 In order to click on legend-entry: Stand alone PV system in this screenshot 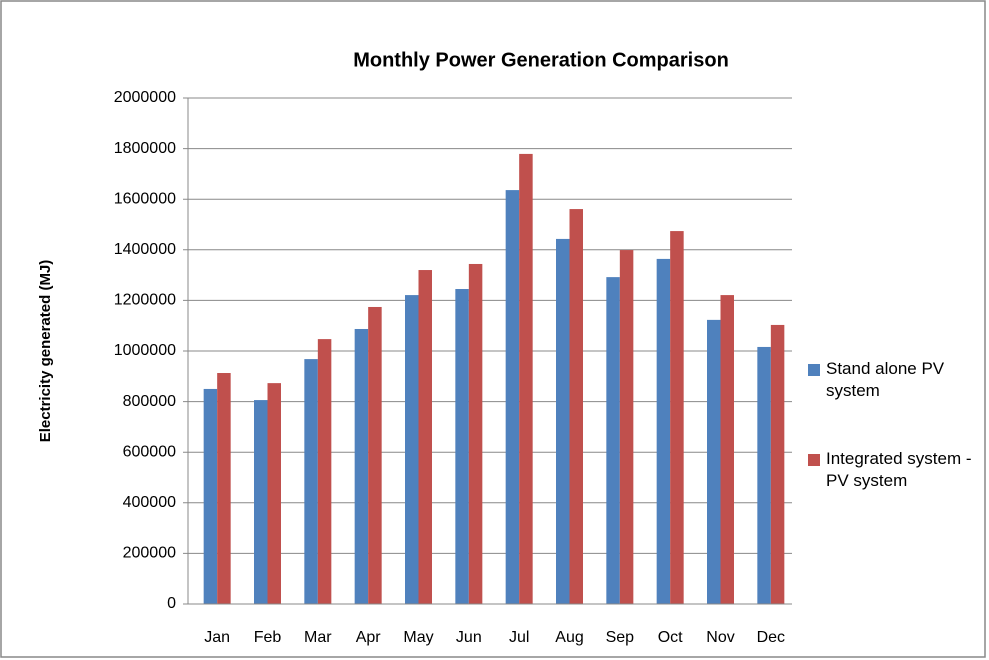, I will do `click(885, 379)`.